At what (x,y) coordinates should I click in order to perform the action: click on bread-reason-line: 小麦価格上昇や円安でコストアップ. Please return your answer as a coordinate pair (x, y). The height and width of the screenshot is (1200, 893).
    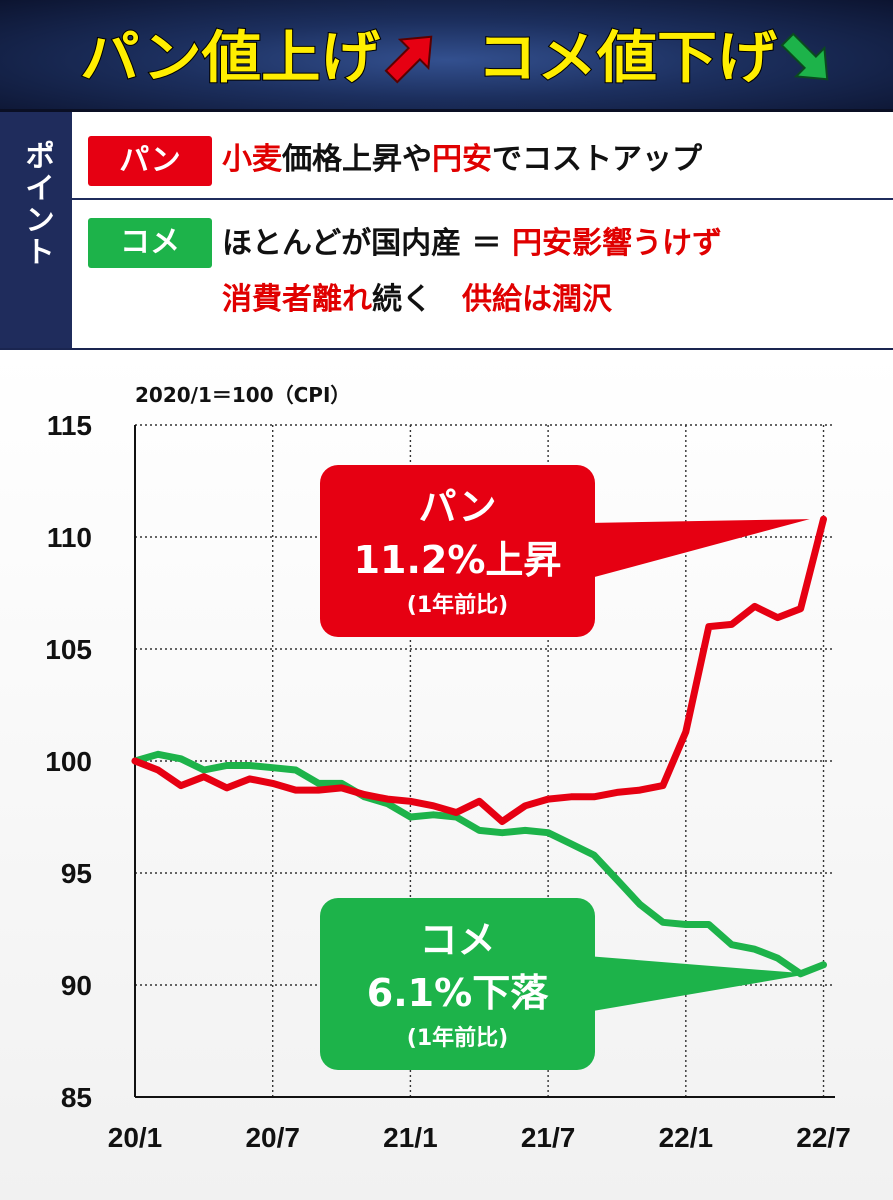
    Looking at the image, I should click on (462, 160).